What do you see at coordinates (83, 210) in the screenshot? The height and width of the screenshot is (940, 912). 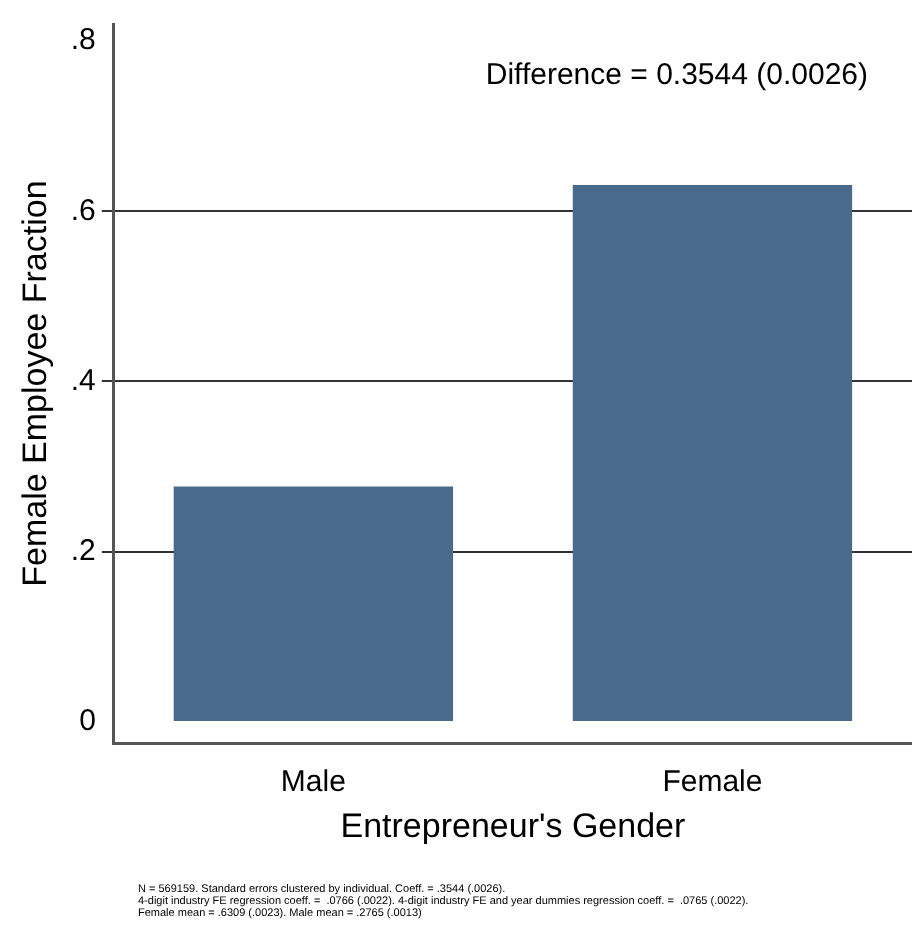 I see `y-tick-label: .6` at bounding box center [83, 210].